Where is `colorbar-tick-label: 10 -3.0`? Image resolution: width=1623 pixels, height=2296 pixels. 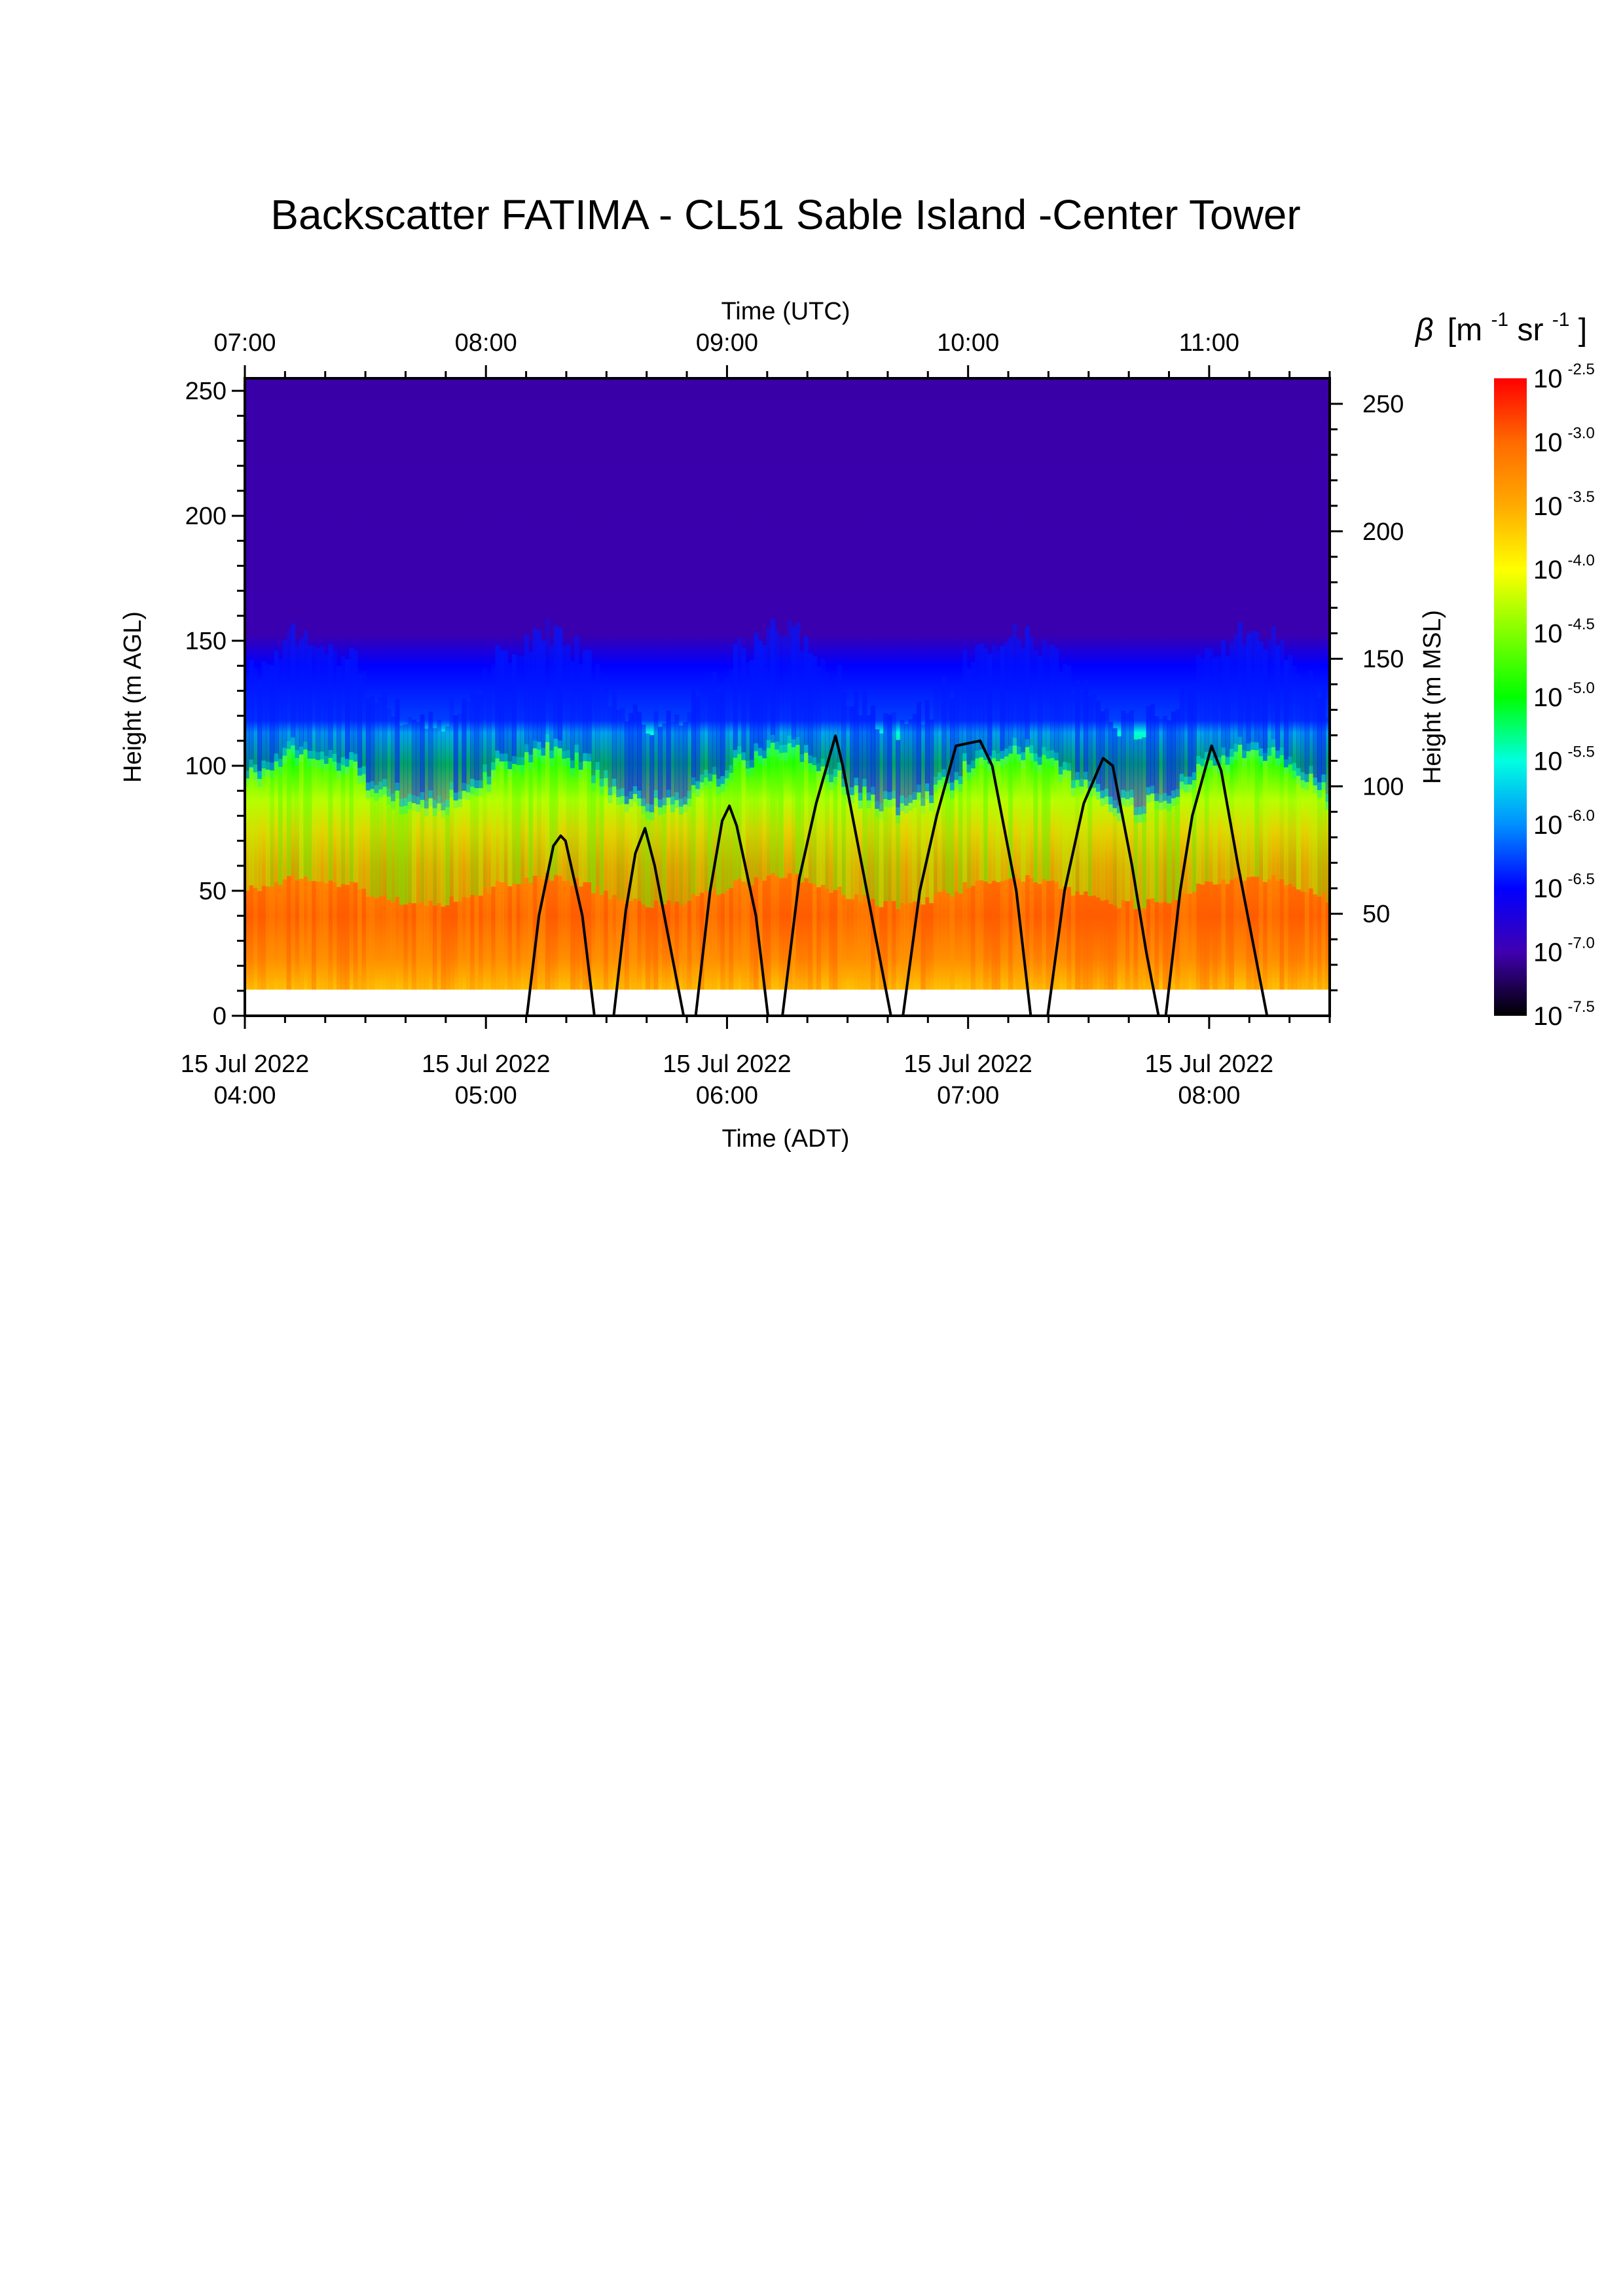
colorbar-tick-label: 10 -3.0 is located at coordinates (1564, 440).